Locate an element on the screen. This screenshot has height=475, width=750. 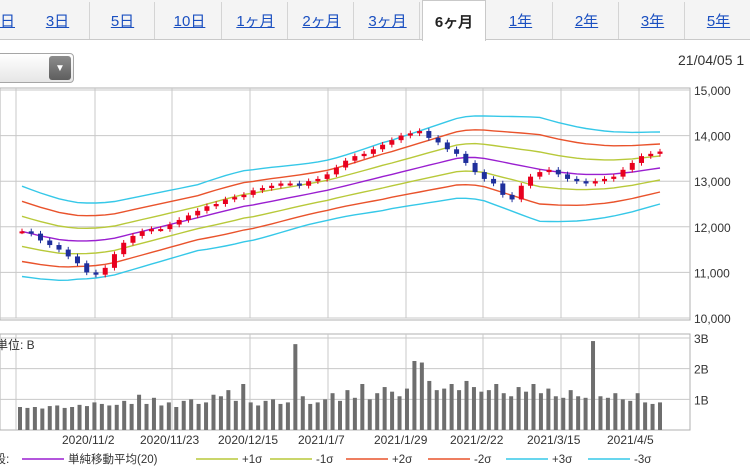
legend-item: +3σ is located at coordinates (562, 460).